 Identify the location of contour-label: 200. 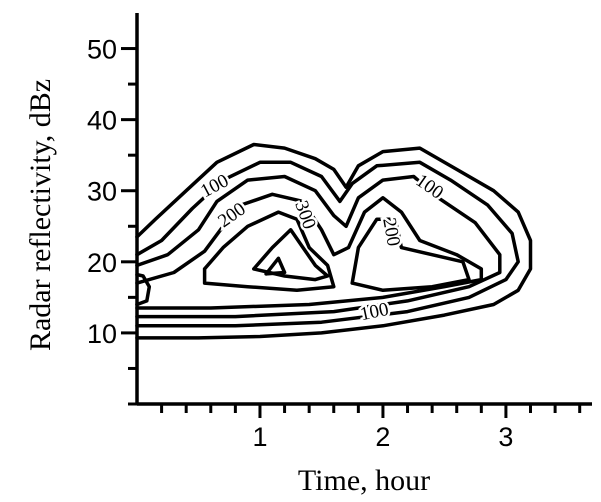
(391, 232).